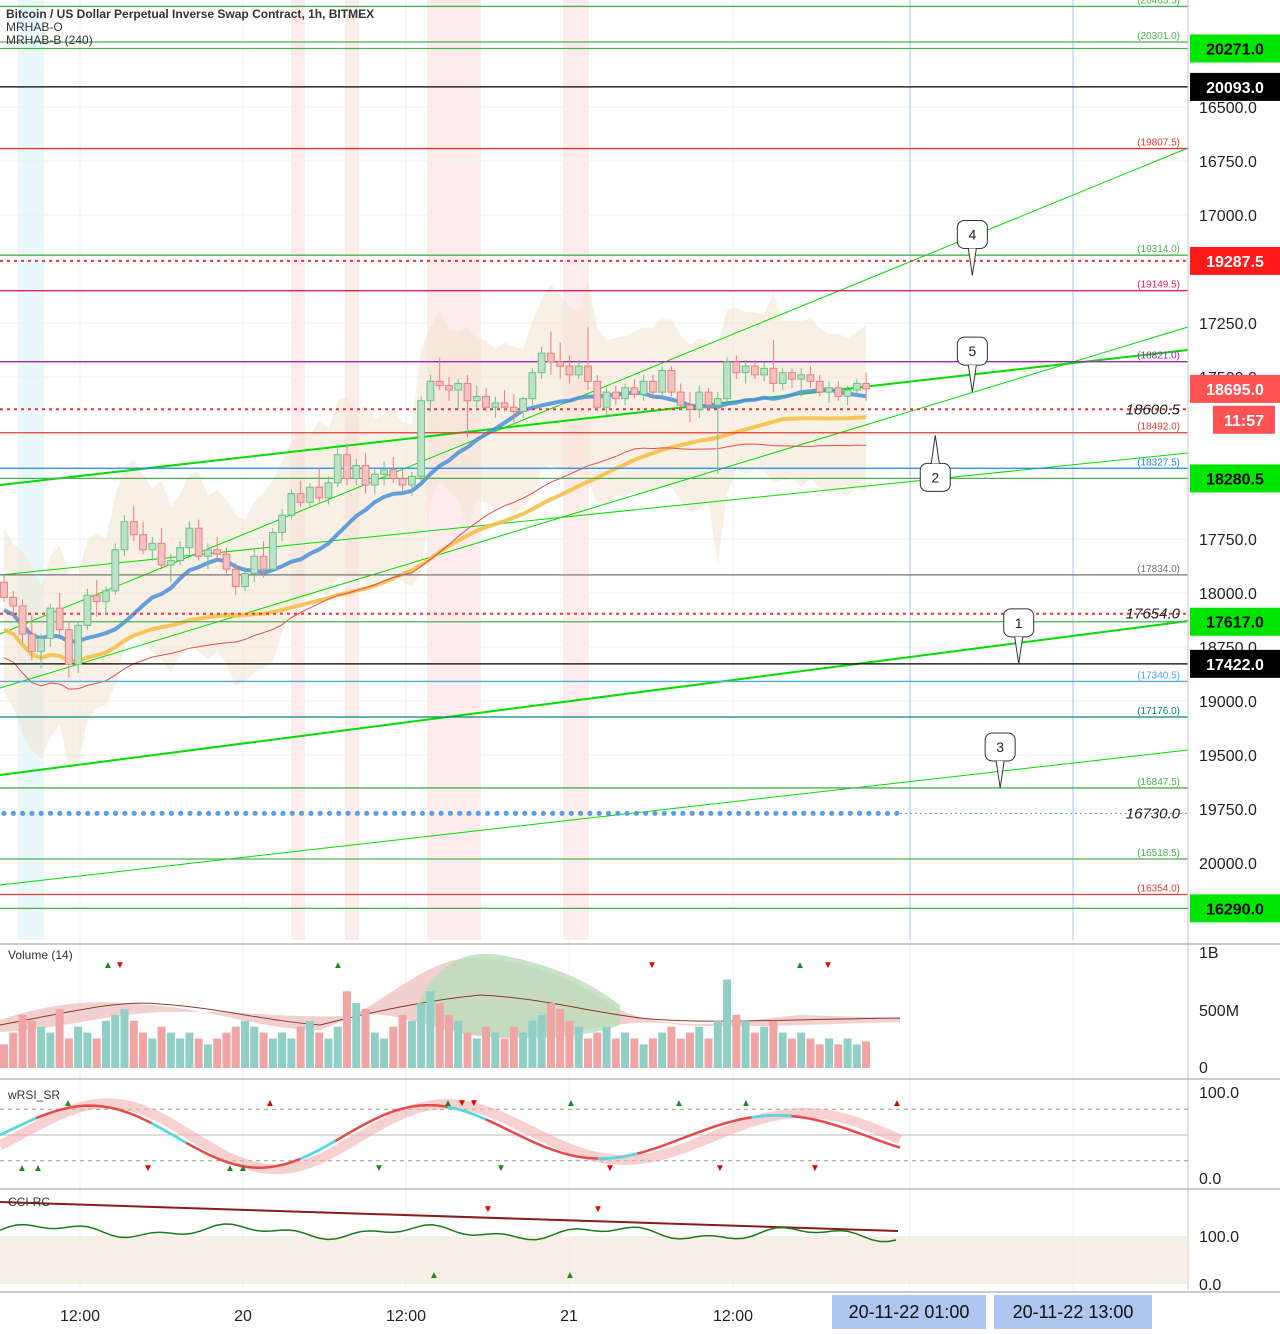  Describe the element at coordinates (935, 477) in the screenshot. I see `callout-label: 2` at that location.